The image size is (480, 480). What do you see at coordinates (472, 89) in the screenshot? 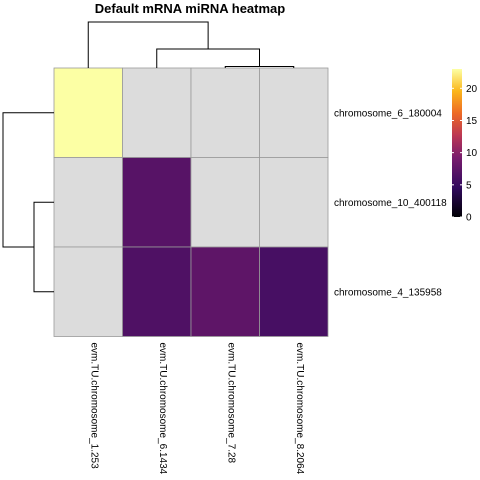
I see `colorbar-tick-label: 20` at bounding box center [472, 89].